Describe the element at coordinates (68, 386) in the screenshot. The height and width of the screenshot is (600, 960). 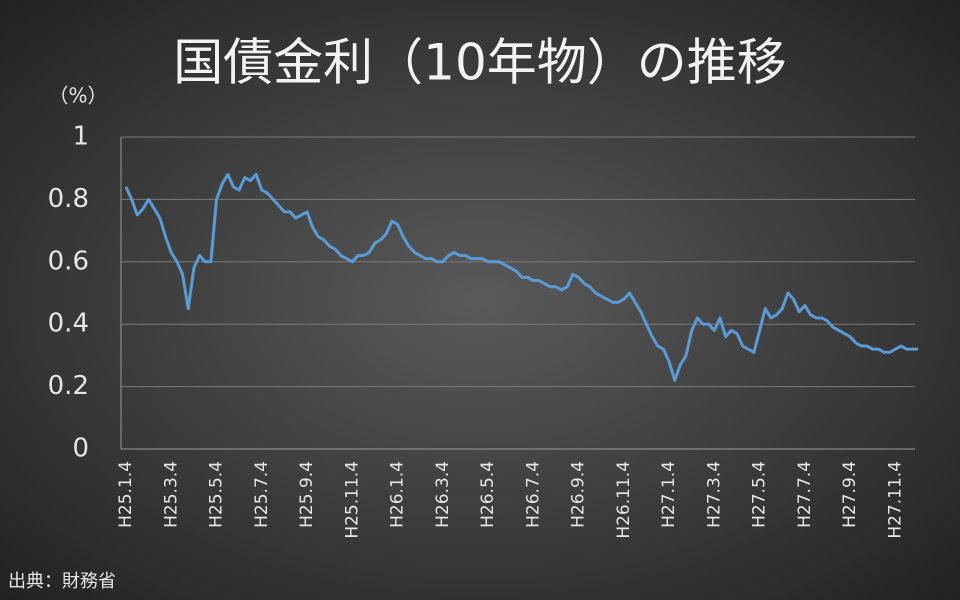
I see `y-tick-label: 0.2` at that location.